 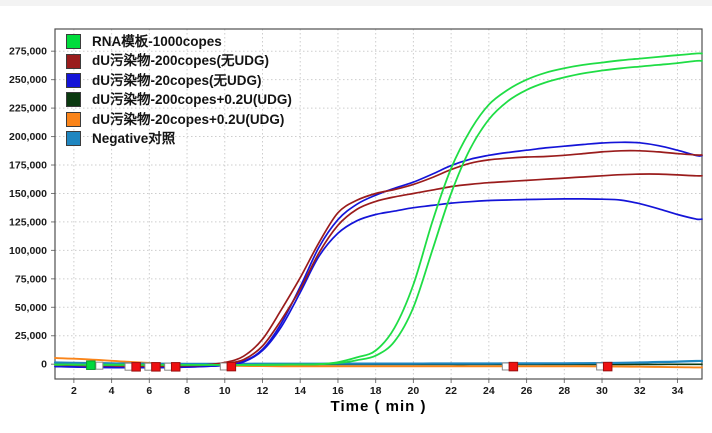 What do you see at coordinates (192, 100) in the screenshot?
I see `legend-label: dU污染物-200copes+0.2U(UDG)` at bounding box center [192, 100].